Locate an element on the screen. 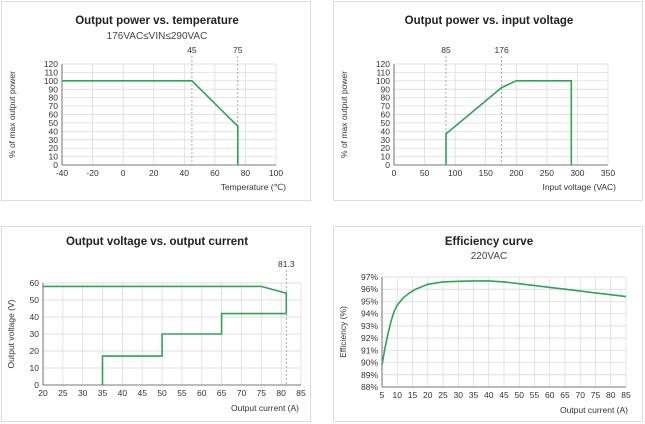  y-tick-label: 91% is located at coordinates (369, 350).